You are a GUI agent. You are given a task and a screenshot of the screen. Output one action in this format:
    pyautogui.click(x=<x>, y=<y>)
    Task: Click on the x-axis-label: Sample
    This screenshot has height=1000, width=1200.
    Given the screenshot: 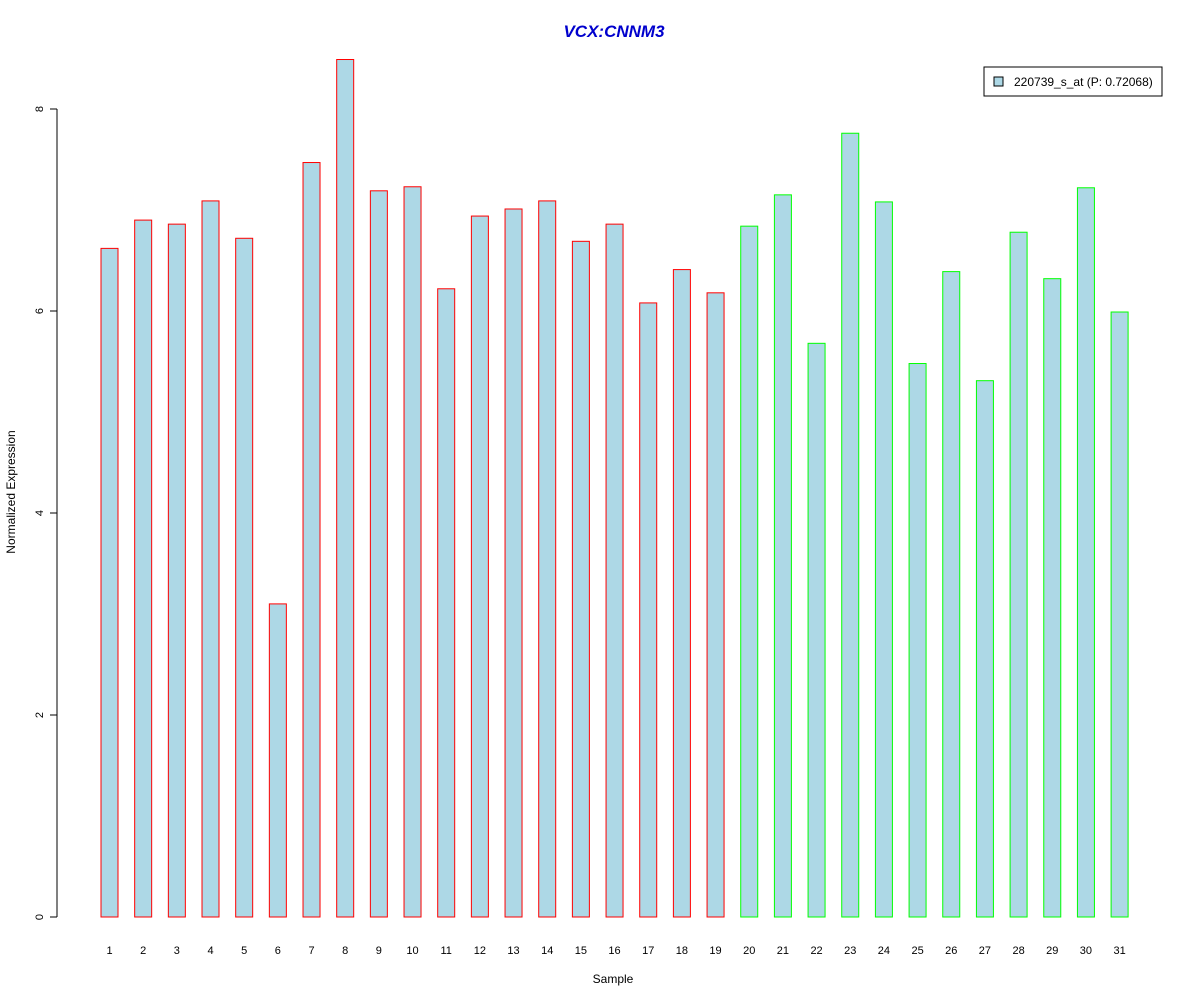 What is the action you would take?
    pyautogui.click(x=613, y=979)
    